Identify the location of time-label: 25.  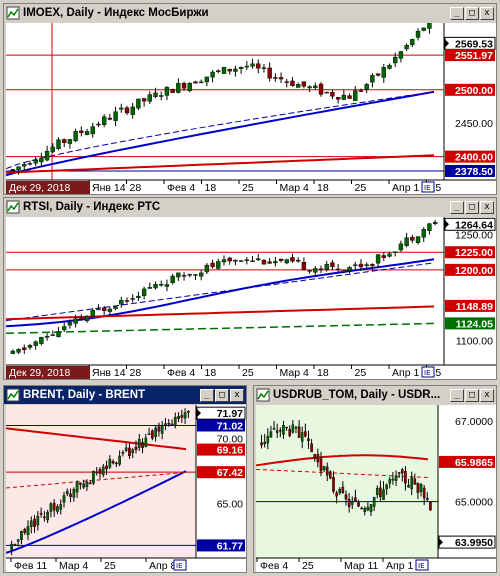
(110, 566).